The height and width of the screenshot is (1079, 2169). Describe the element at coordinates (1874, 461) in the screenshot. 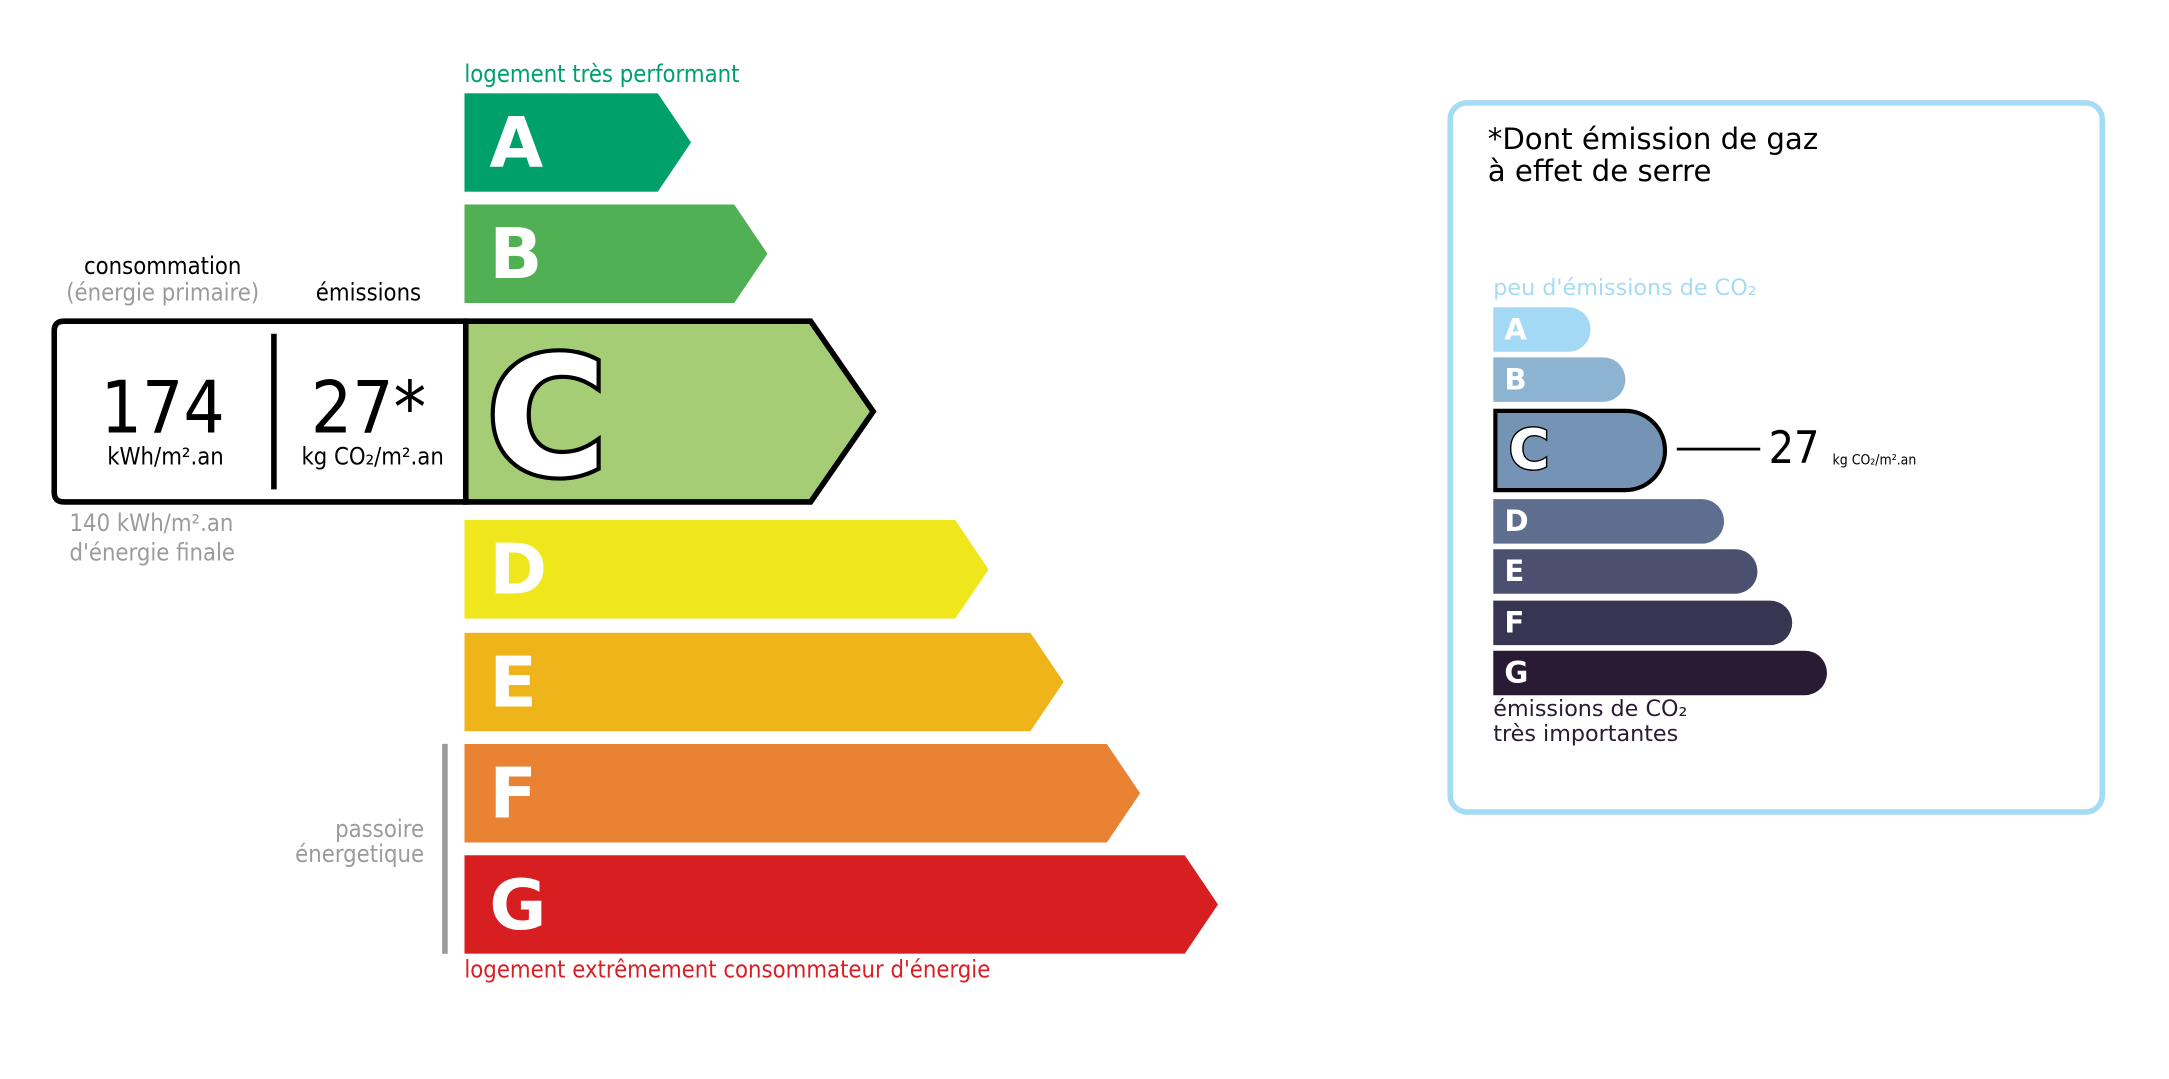

I see `ghg-unit: kg CO₂/m².an` at that location.